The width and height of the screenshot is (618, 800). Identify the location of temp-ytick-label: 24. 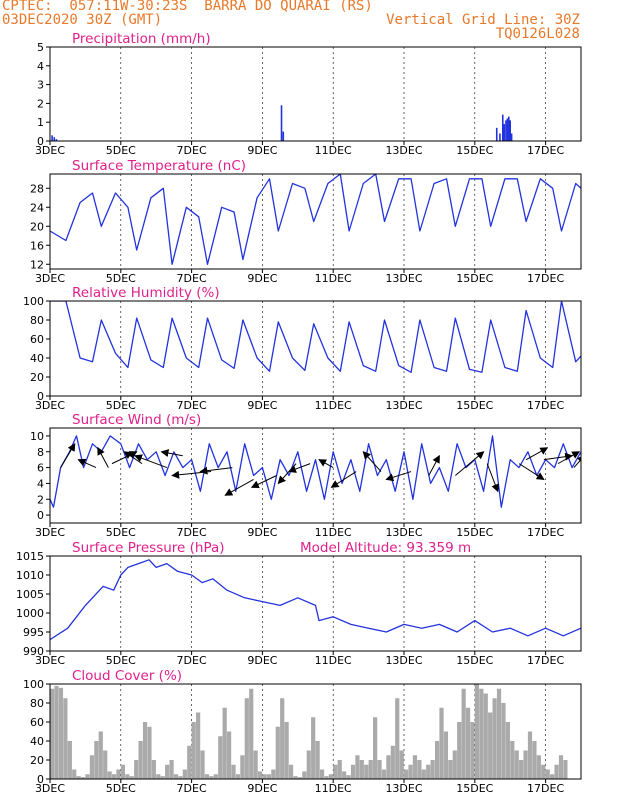
(37, 207).